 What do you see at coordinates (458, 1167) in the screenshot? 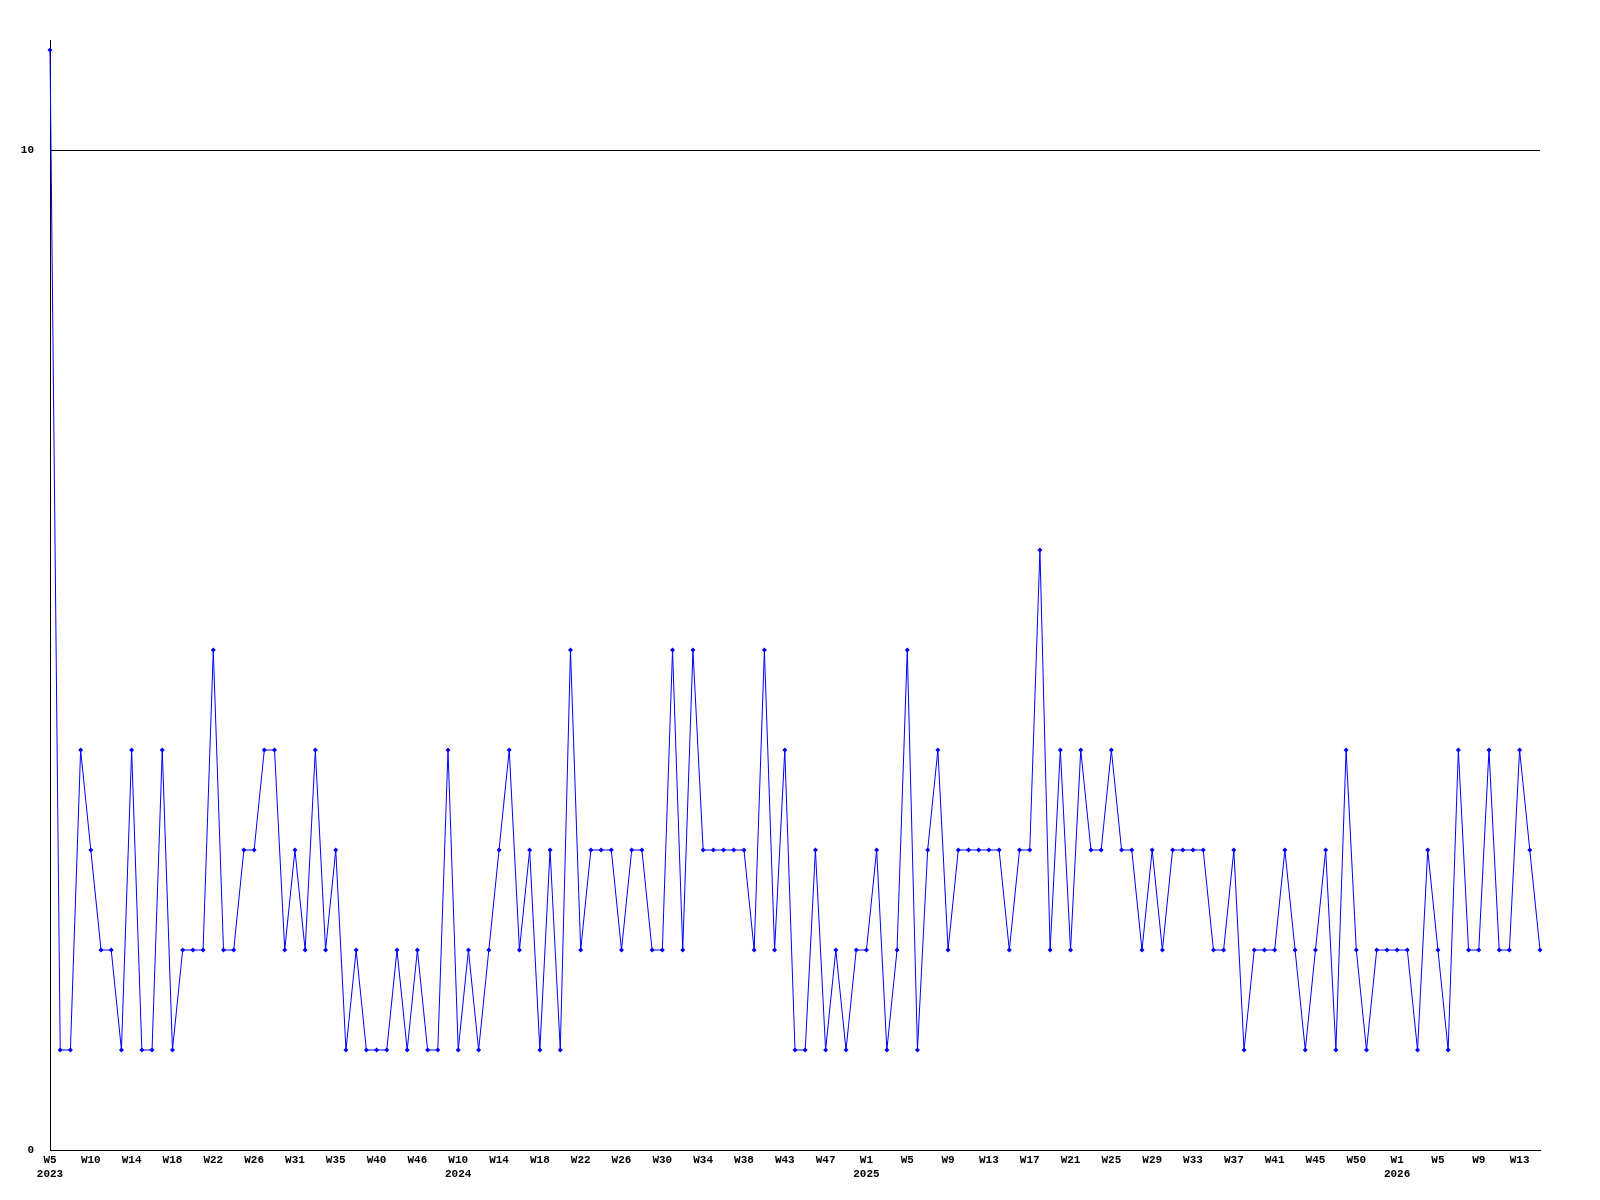
I see `x-tick-label: W10 2024` at bounding box center [458, 1167].